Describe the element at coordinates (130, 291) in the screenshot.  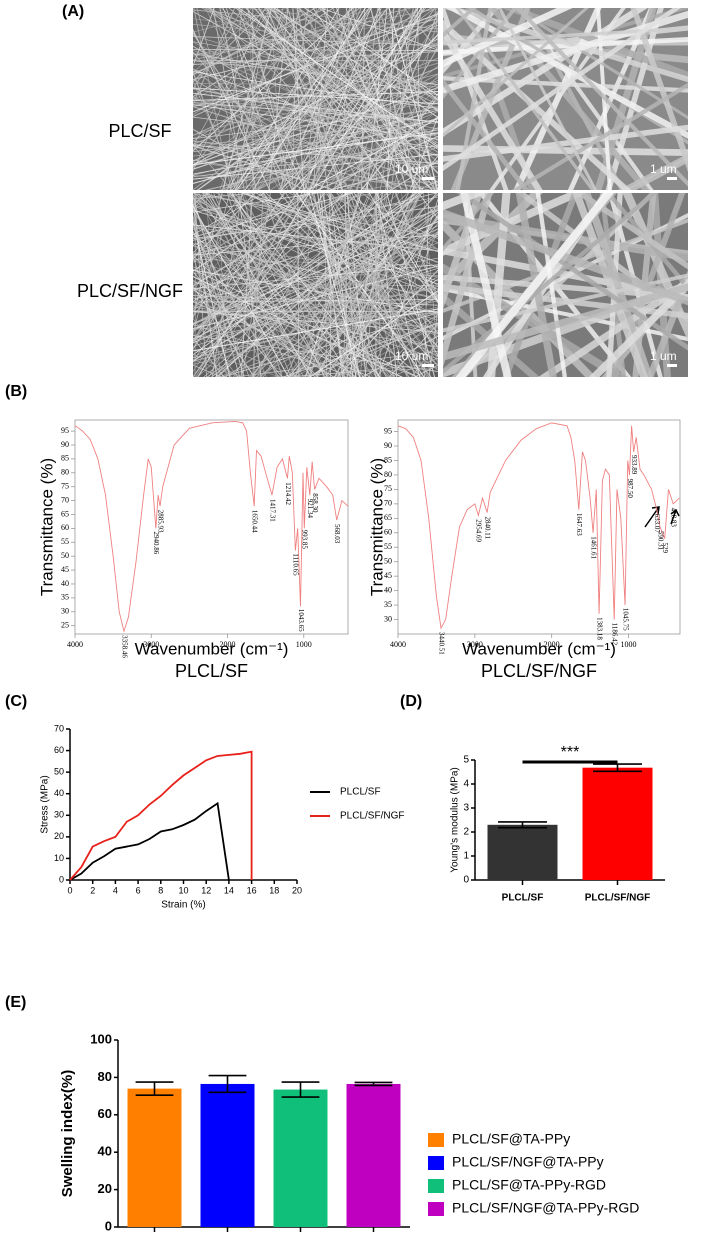
I see `row-label: PLC/SF/NGF` at that location.